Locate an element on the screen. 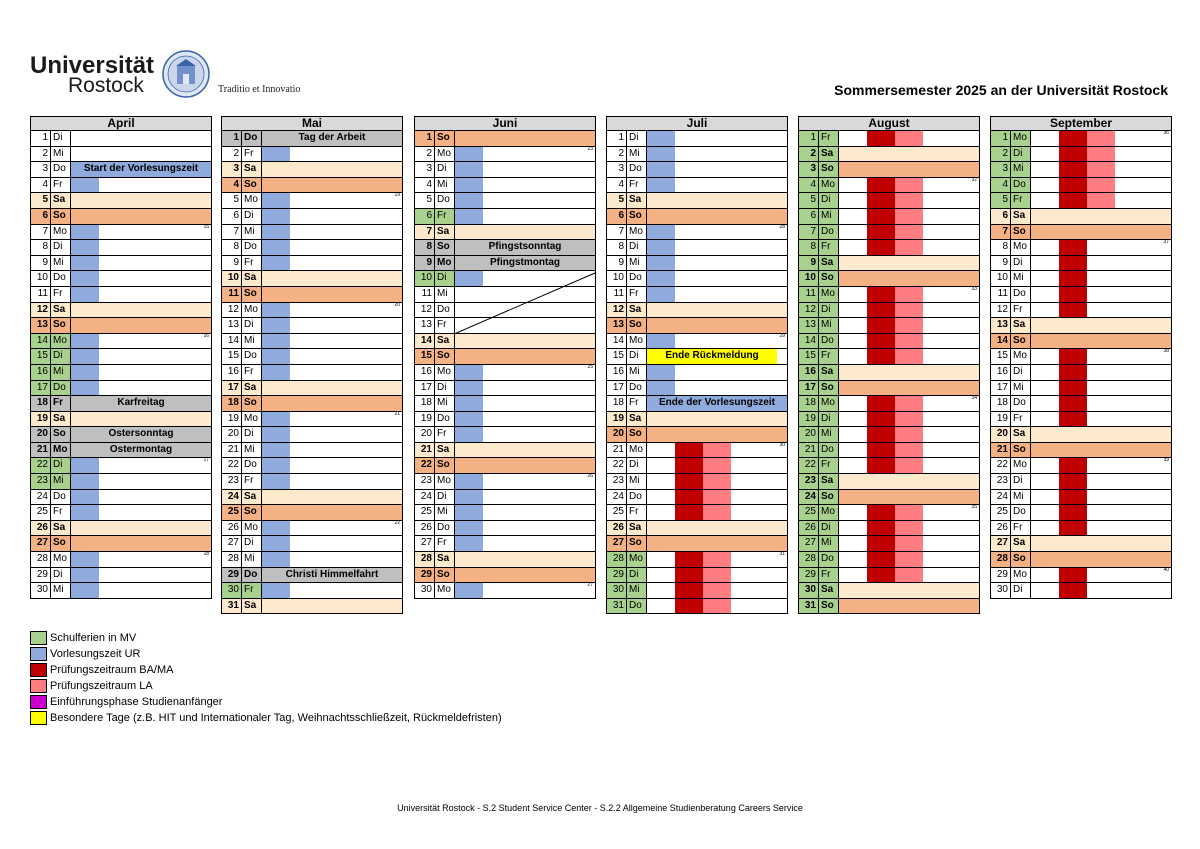 The image size is (1200, 849). day-row: 14 Mo 29 is located at coordinates (697, 341).